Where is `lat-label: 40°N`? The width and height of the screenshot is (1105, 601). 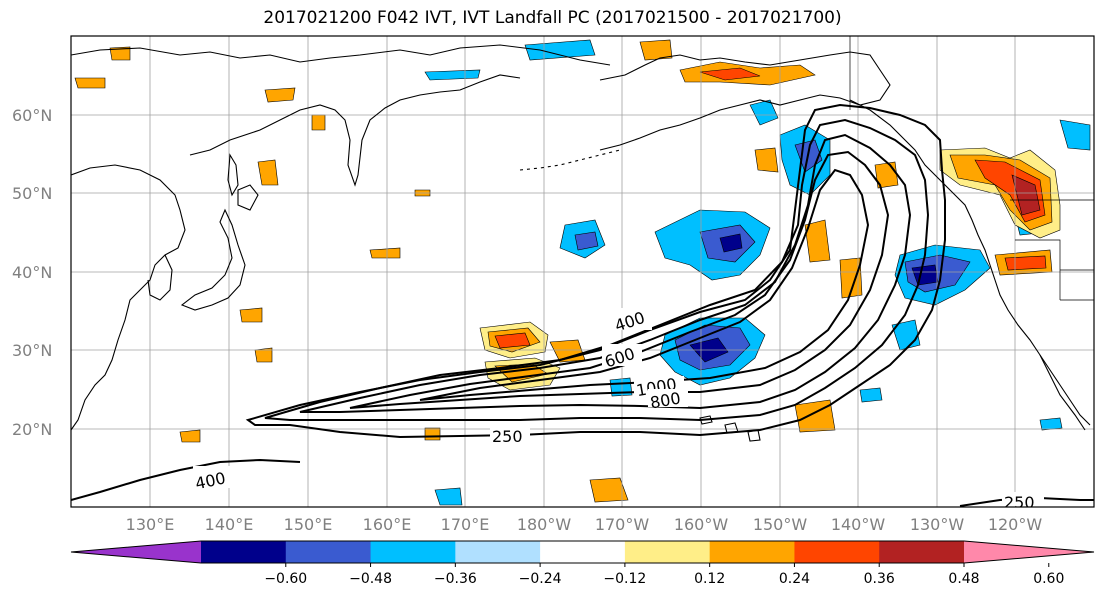 lat-label: 40°N is located at coordinates (32, 272).